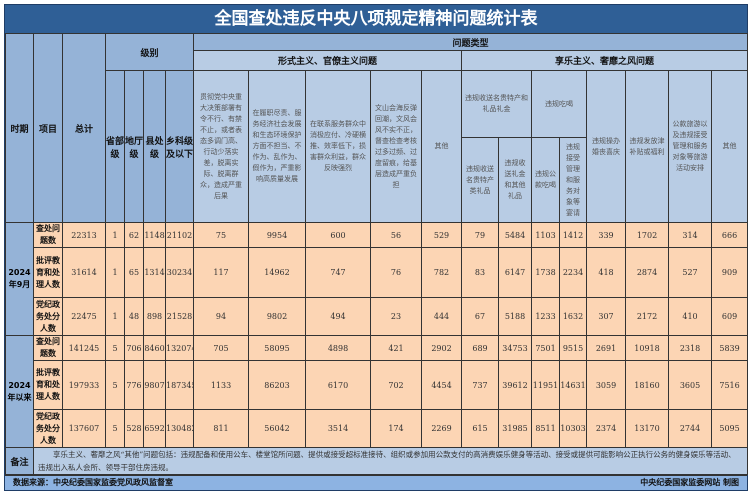 The image size is (750, 493). Describe the element at coordinates (480, 428) in the screenshot. I see `data-cell: 615` at that location.